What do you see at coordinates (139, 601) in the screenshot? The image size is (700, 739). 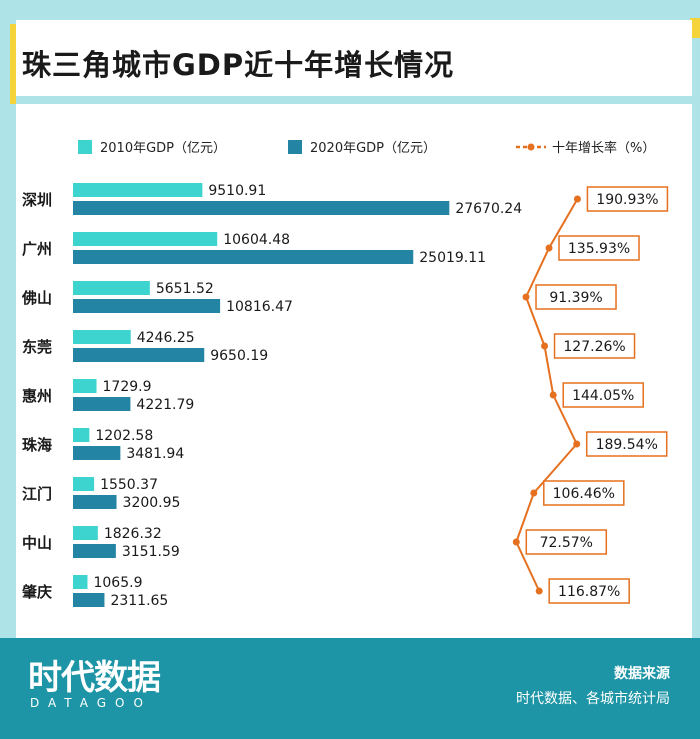 I see `bar-label-2020: 2311.65` at bounding box center [139, 601].